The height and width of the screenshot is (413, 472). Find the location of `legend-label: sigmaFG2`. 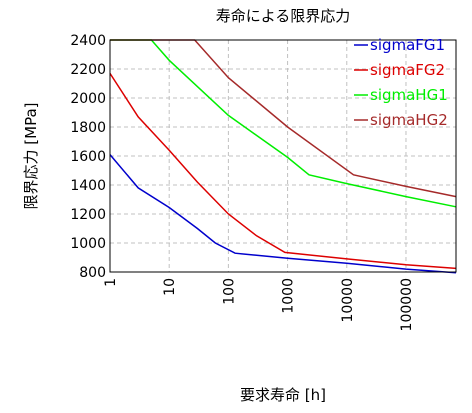

legend-label: sigmaFG2 is located at coordinates (407, 70).